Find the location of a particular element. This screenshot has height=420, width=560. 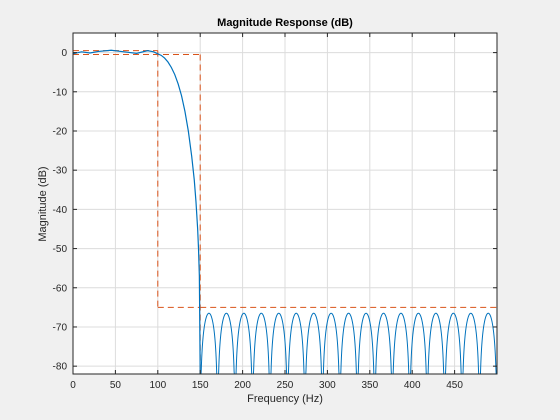

x-tick-label: 350 is located at coordinates (369, 385).